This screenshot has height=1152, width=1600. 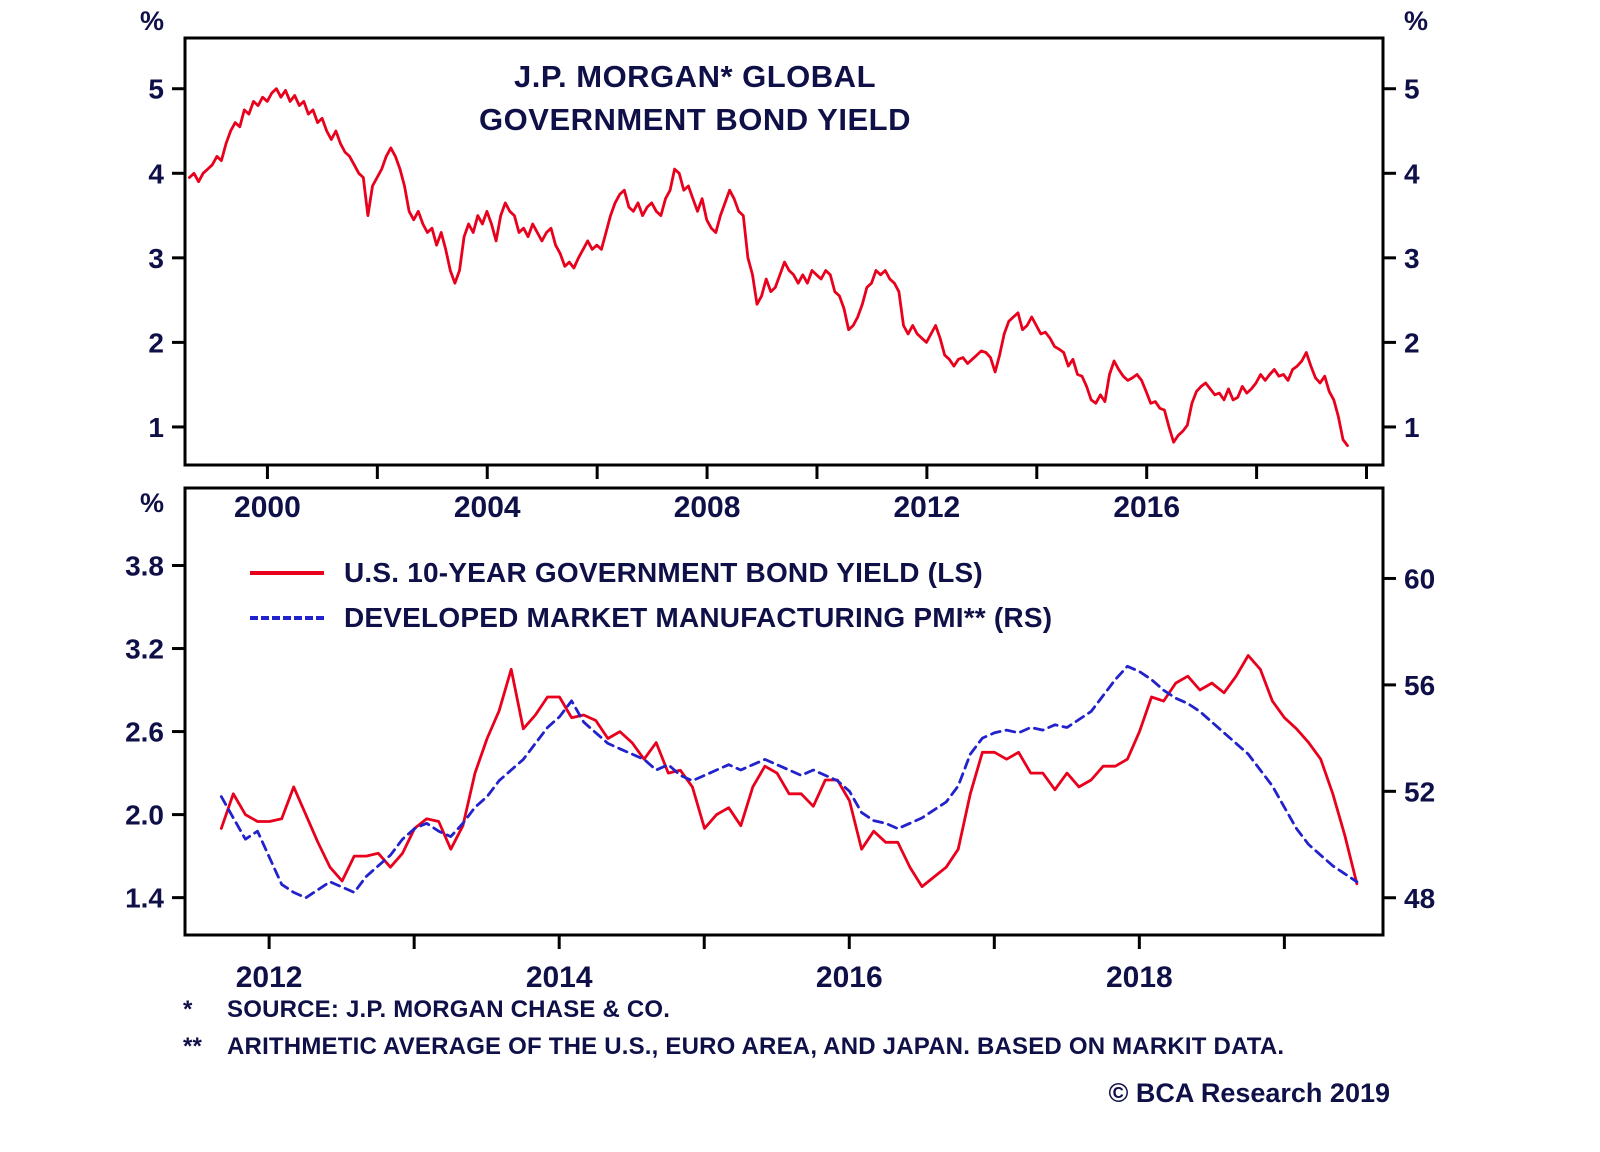 I want to click on y-left-tick-label: 2, so click(x=156, y=342).